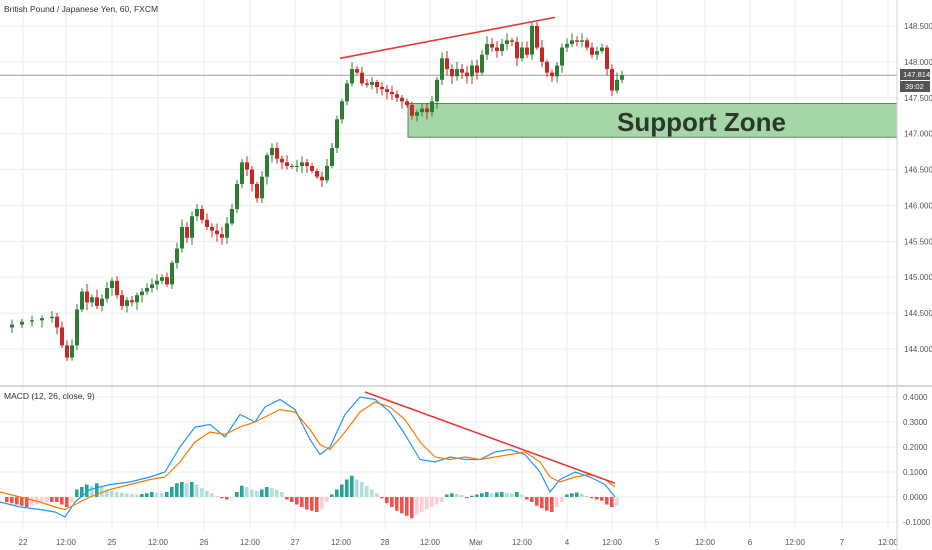 This screenshot has width=932, height=550. Describe the element at coordinates (915, 397) in the screenshot. I see `macd-tick-label: 0.4000` at that location.